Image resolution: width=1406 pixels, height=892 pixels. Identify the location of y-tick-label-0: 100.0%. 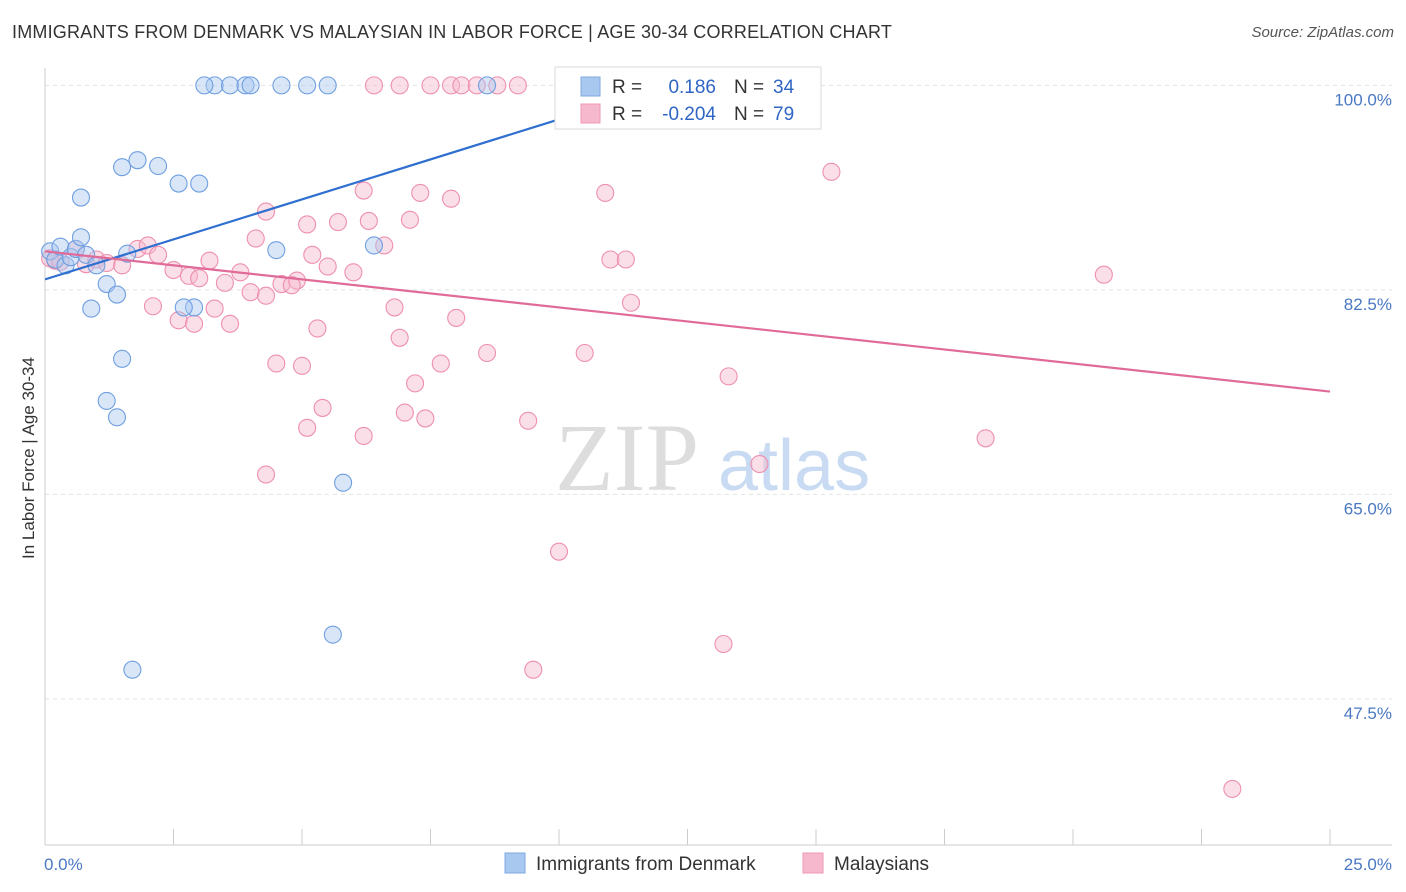
(1363, 99).